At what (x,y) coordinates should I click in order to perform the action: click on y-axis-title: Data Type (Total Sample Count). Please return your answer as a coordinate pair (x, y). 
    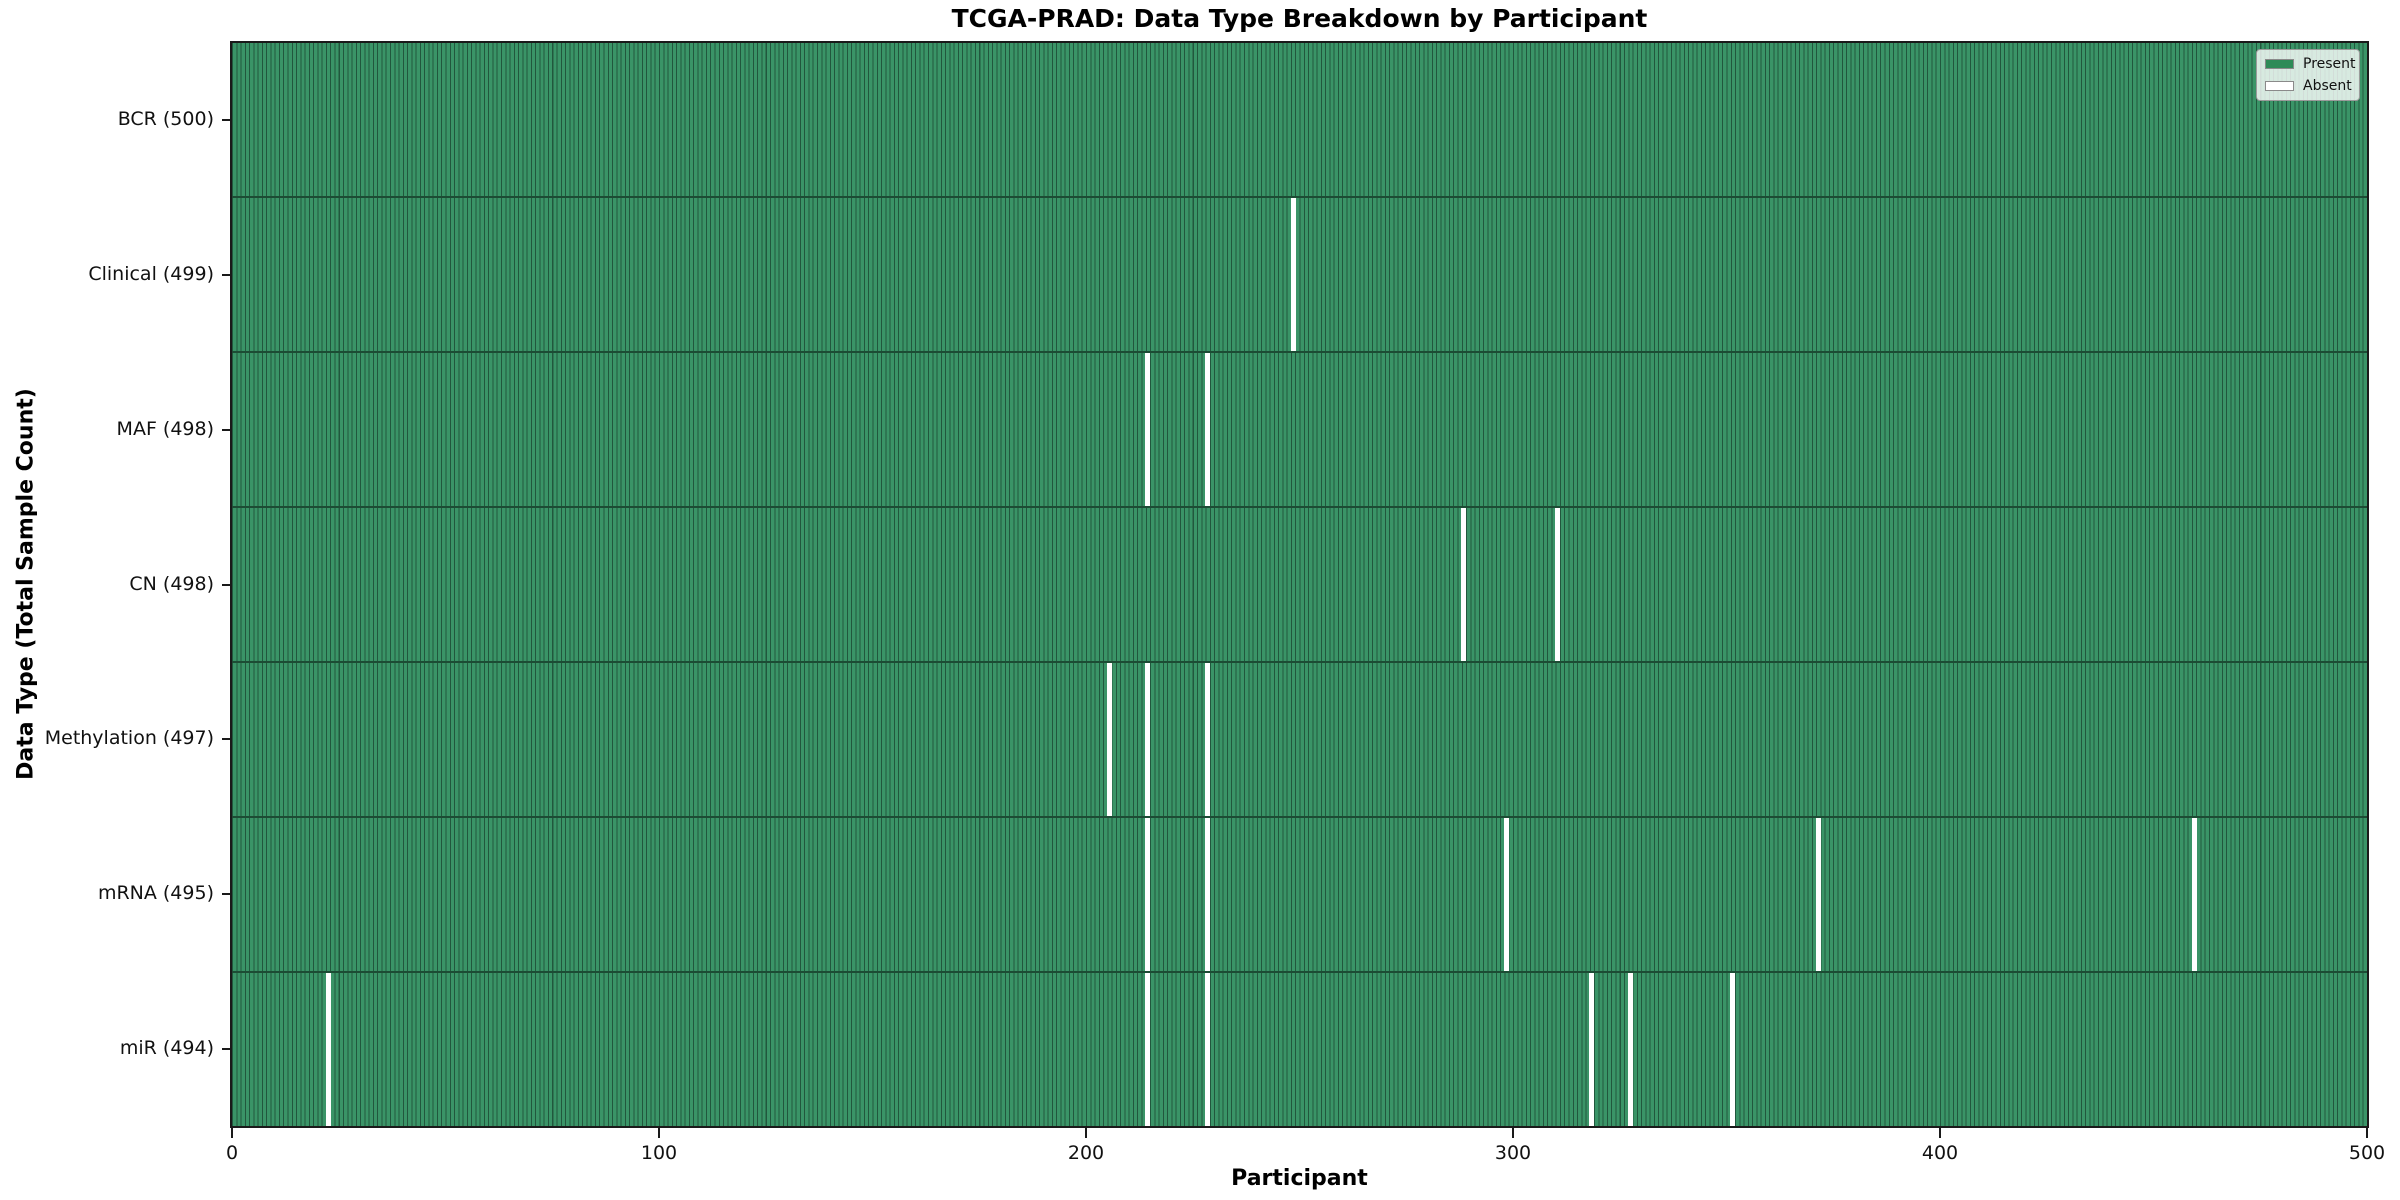
    Looking at the image, I should click on (26, 584).